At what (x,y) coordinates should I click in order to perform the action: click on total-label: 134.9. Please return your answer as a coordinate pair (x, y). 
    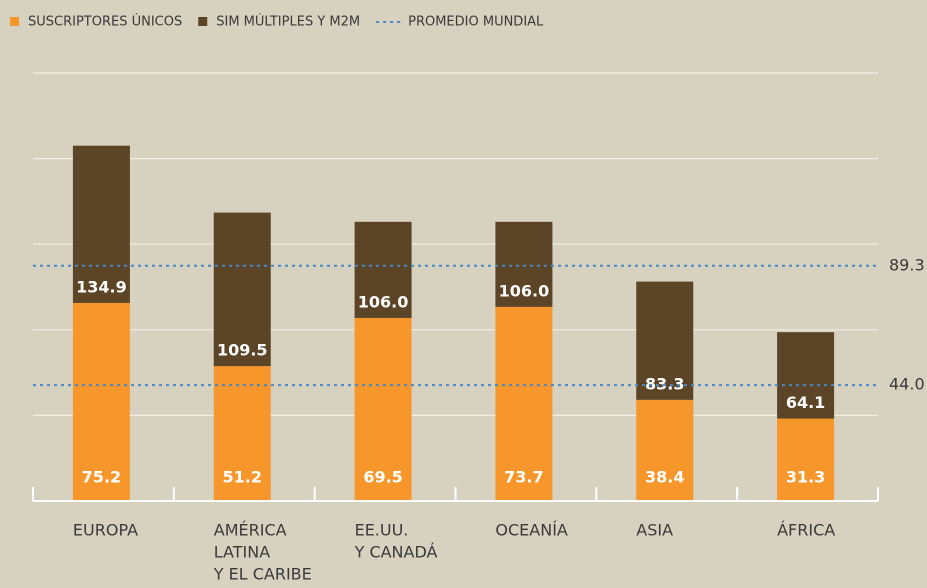
    Looking at the image, I should click on (101, 286).